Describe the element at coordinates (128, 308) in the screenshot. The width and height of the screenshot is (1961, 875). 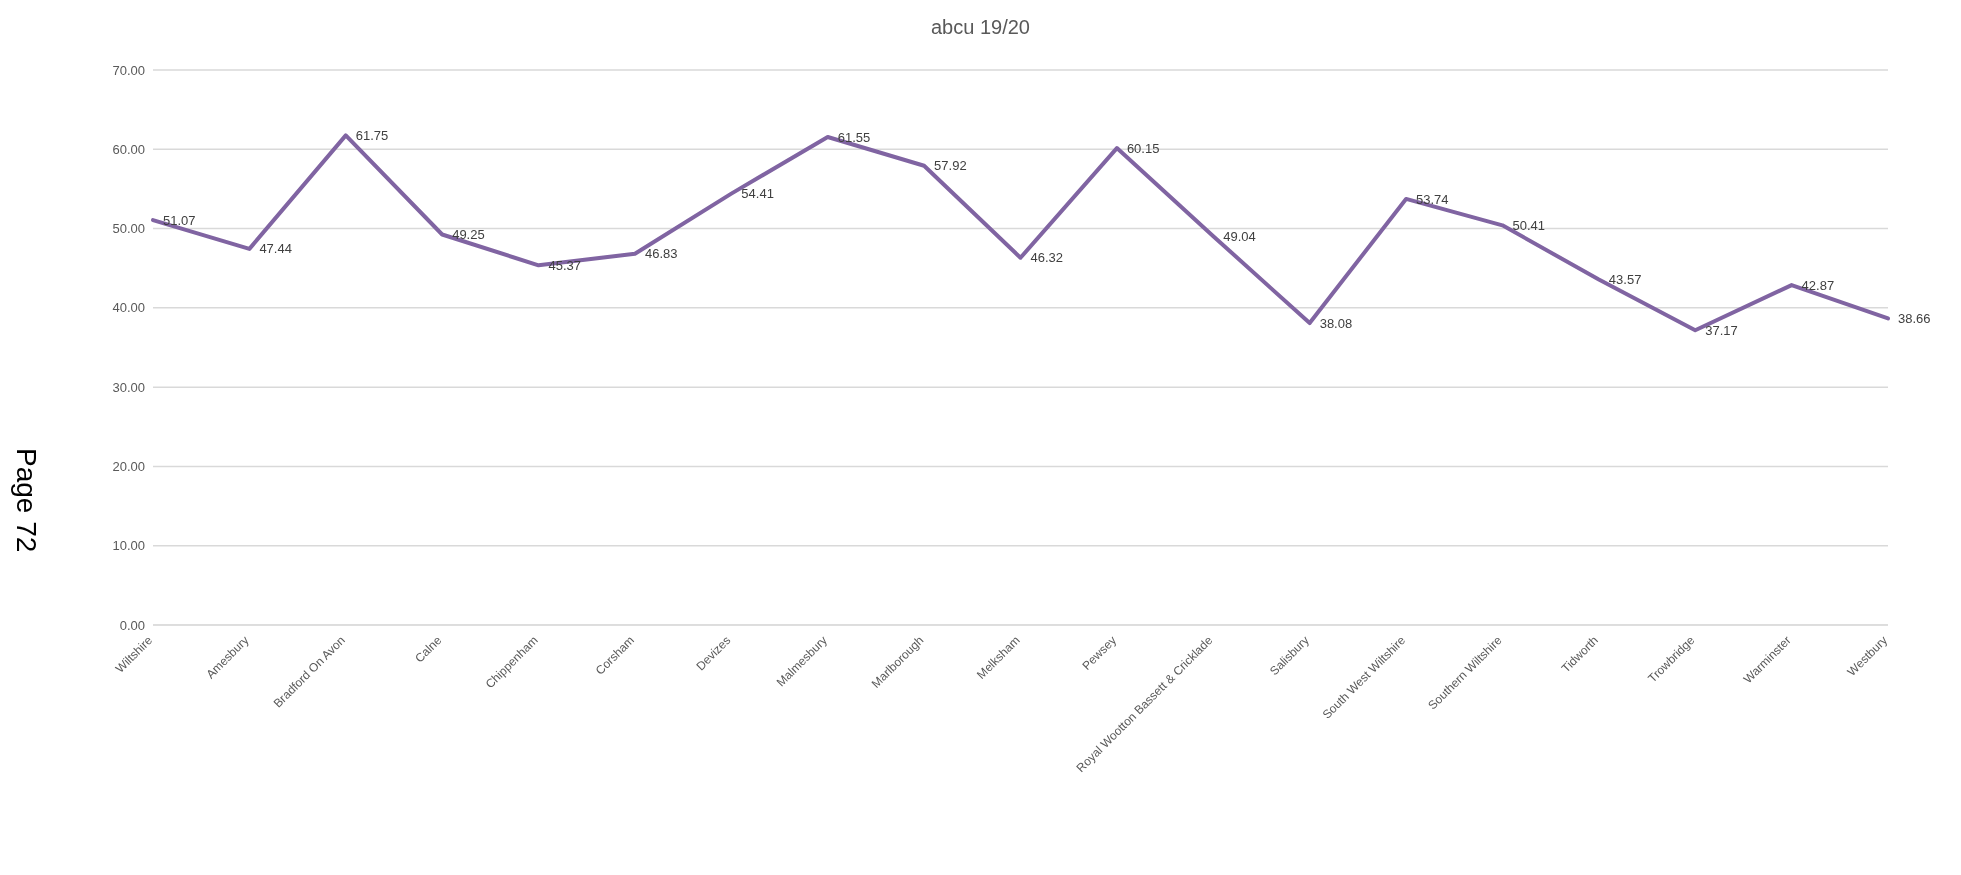
I see `y-tick-label: 40.00` at that location.